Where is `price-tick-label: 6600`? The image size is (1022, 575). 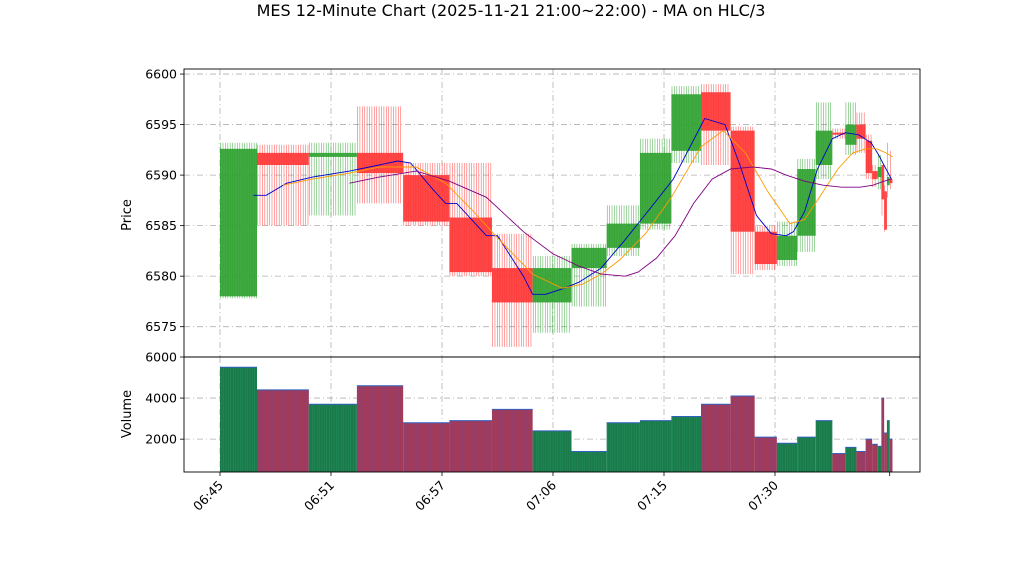 price-tick-label: 6600 is located at coordinates (161, 74).